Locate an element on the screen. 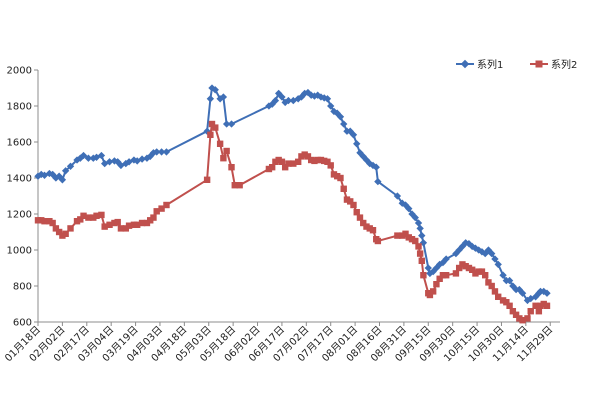 This screenshot has height=405, width=600. legend-square-marker is located at coordinates (539, 64).